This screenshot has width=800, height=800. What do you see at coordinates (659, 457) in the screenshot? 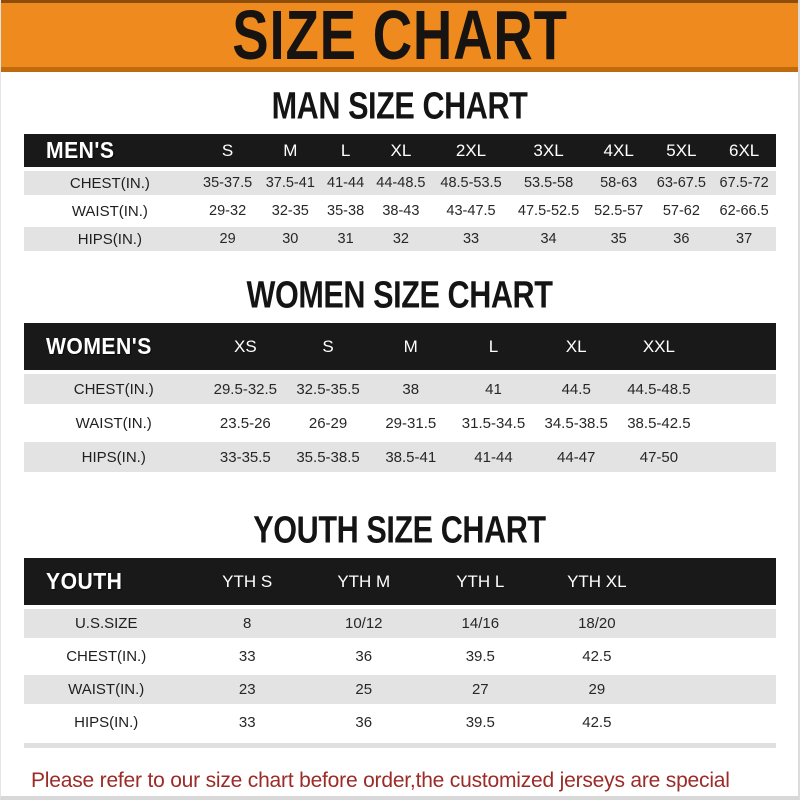
I see `cell-value: 47-50` at bounding box center [659, 457].